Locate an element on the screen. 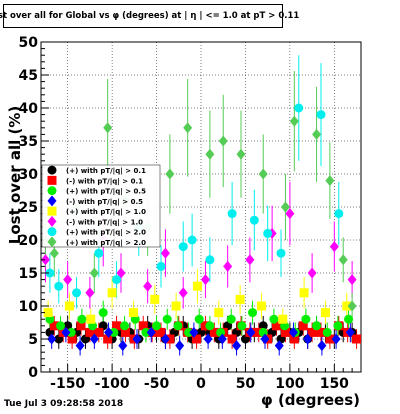 The image size is (400, 414). y-tick-label: 5 is located at coordinates (33, 340).